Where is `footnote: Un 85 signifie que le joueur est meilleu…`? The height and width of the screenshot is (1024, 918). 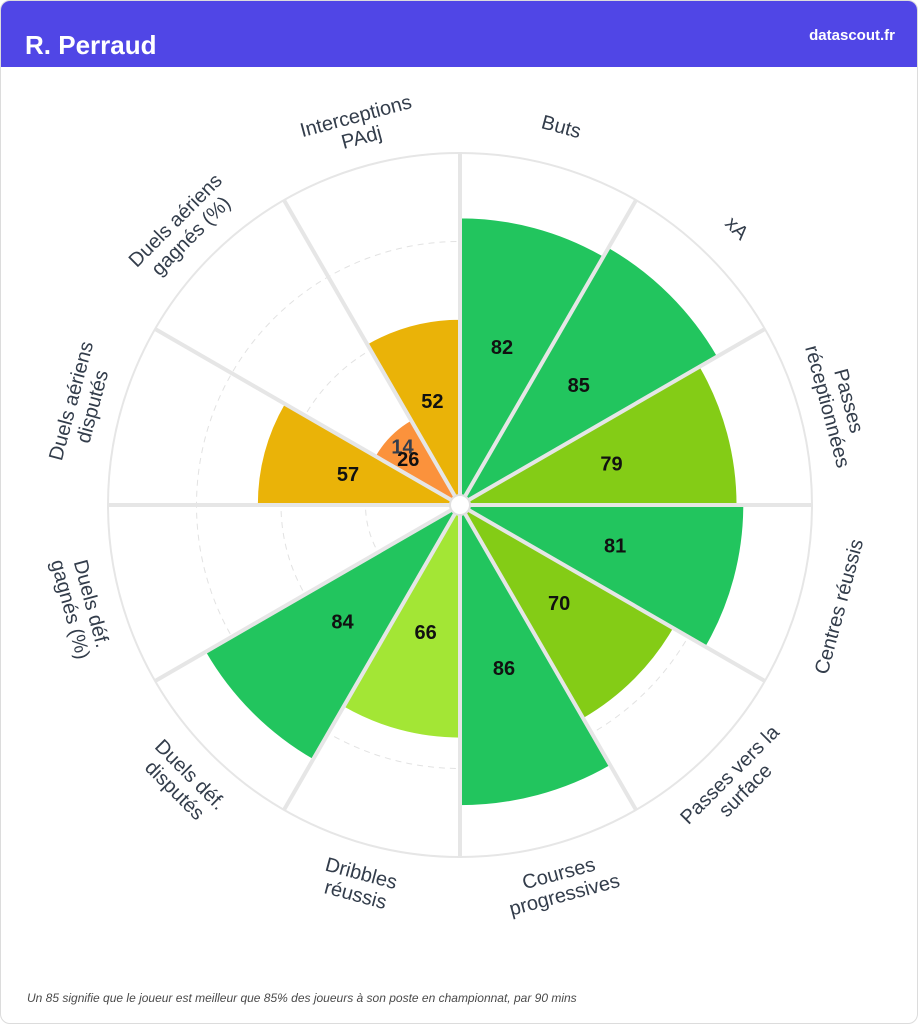
footnote: Un 85 signifie que le joueur est meilleu… is located at coordinates (302, 998).